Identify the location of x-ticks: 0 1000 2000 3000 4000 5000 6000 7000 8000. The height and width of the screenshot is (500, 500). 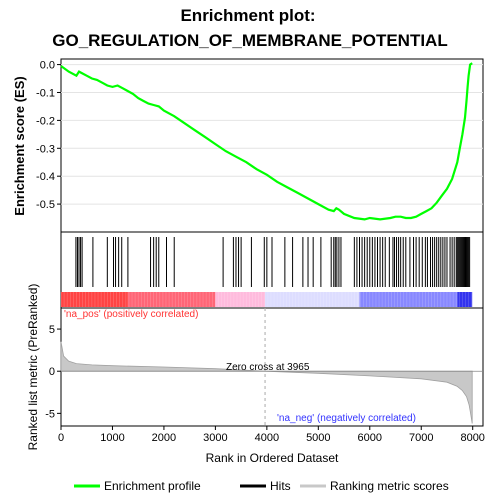
(271, 435).